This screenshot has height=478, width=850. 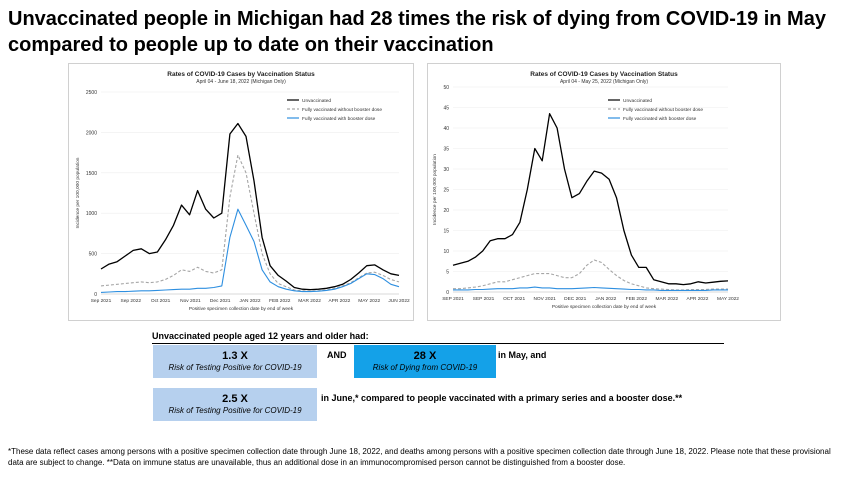 I want to click on x-tick-label: JUN 2022, so click(x=399, y=301).